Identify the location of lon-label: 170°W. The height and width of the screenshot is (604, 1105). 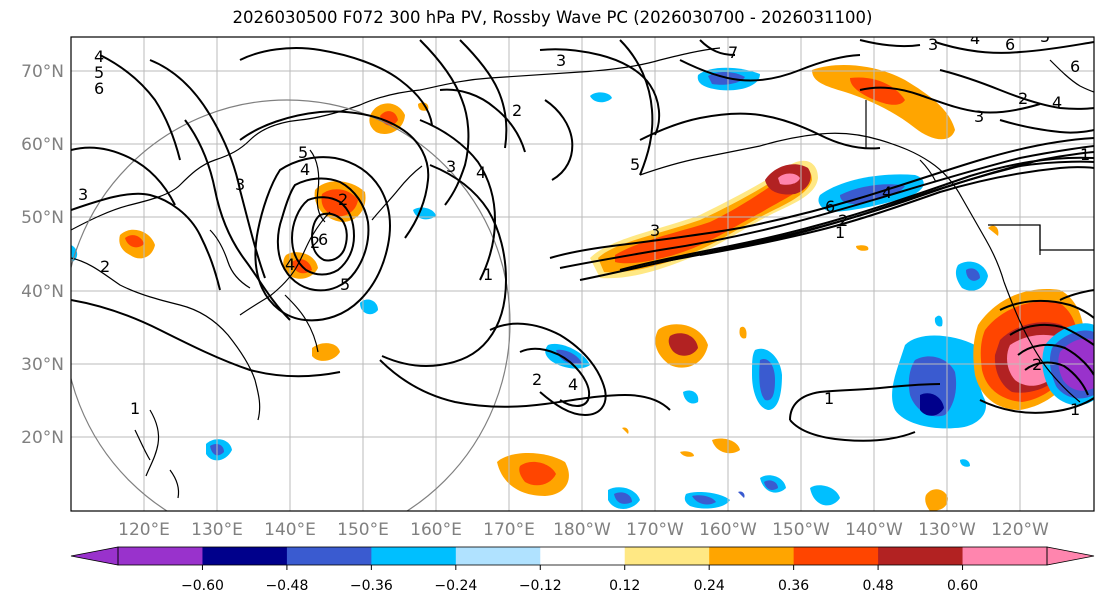
(655, 530).